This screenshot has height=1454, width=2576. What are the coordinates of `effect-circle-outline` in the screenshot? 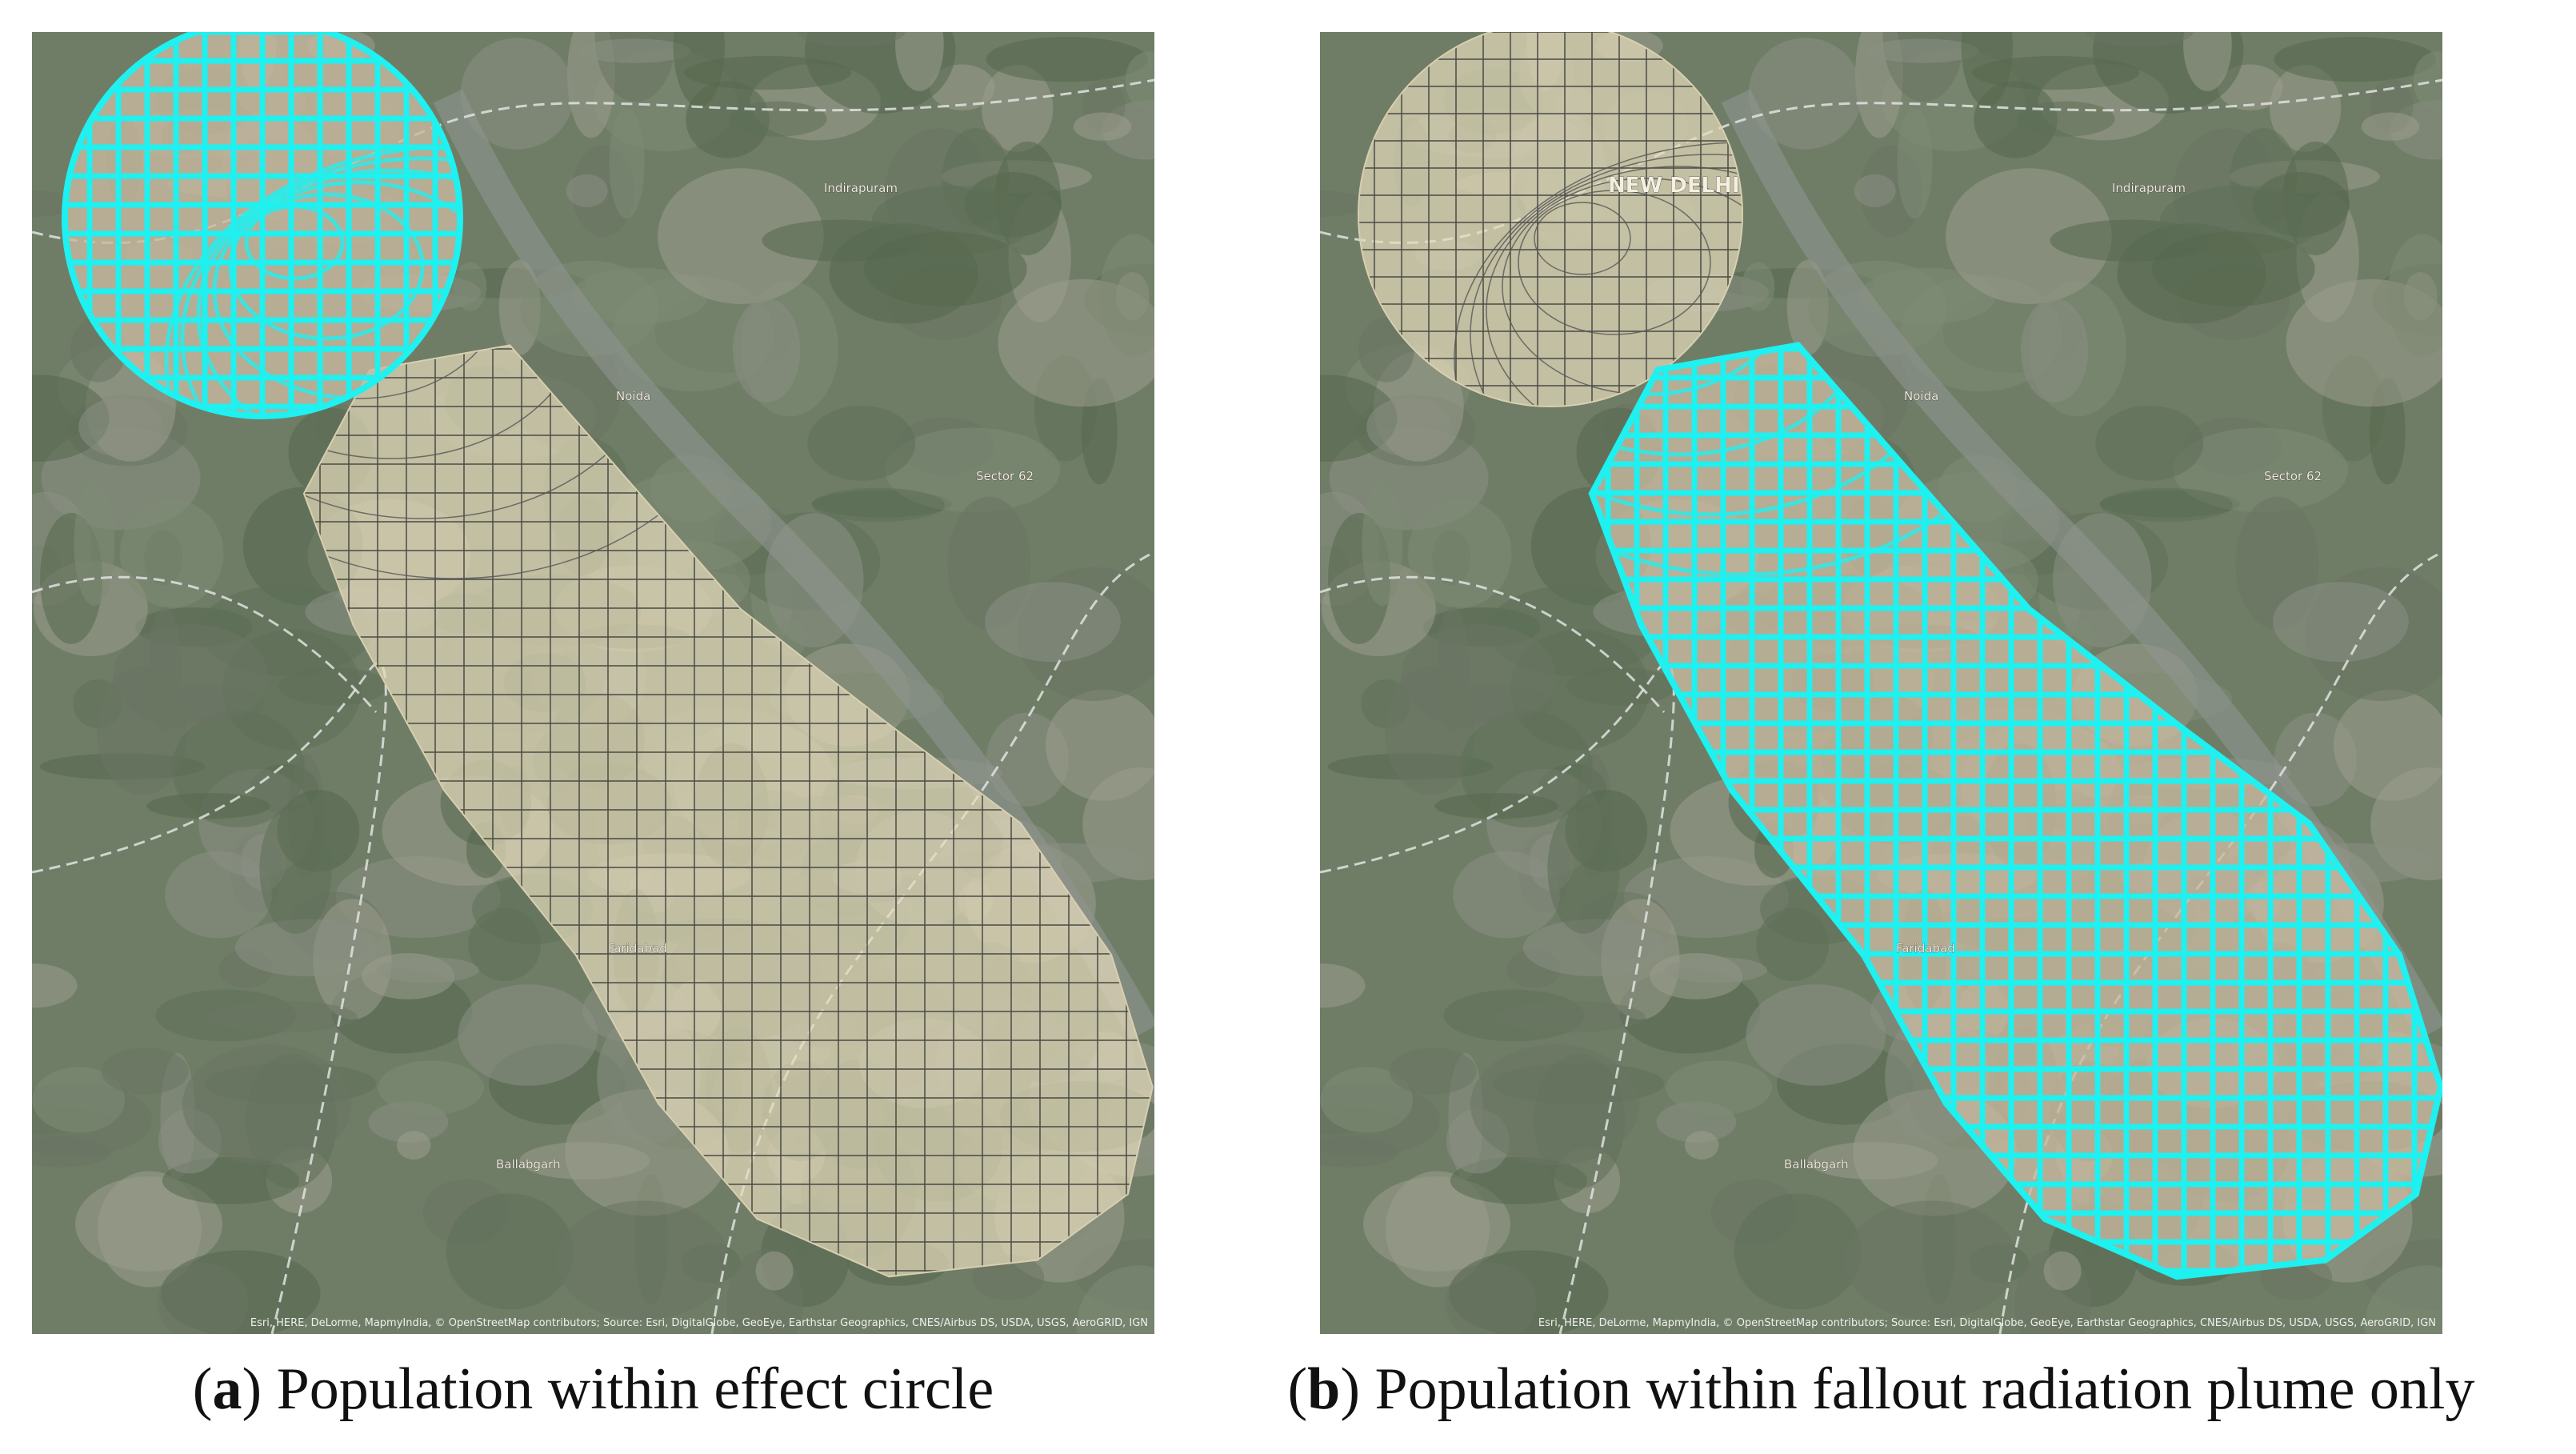 It's located at (1550, 219).